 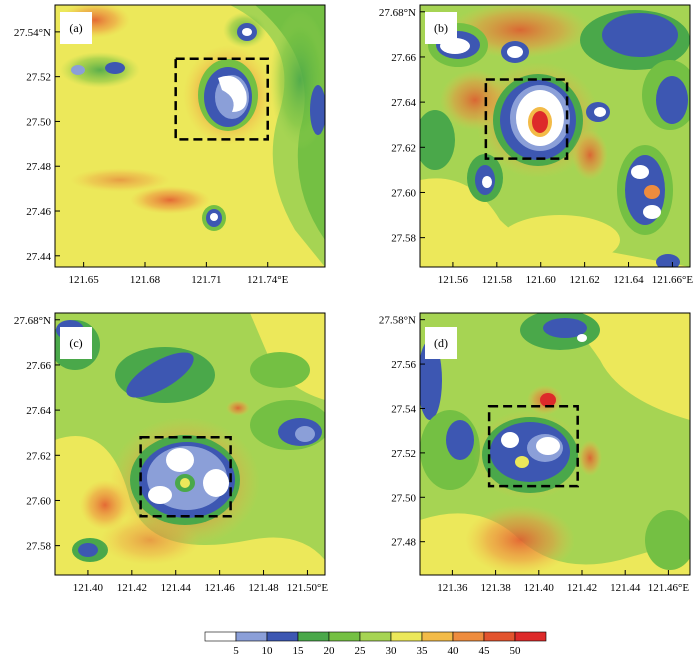 I want to click on x-tick-label: 121.46°E, so click(x=669, y=588).